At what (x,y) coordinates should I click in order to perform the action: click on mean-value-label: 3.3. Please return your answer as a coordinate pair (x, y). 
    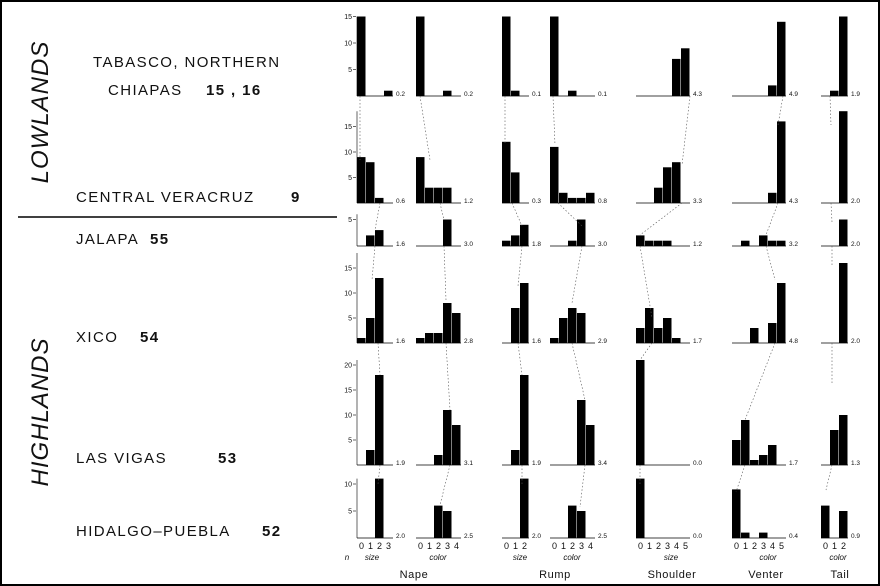
    Looking at the image, I should click on (697, 201).